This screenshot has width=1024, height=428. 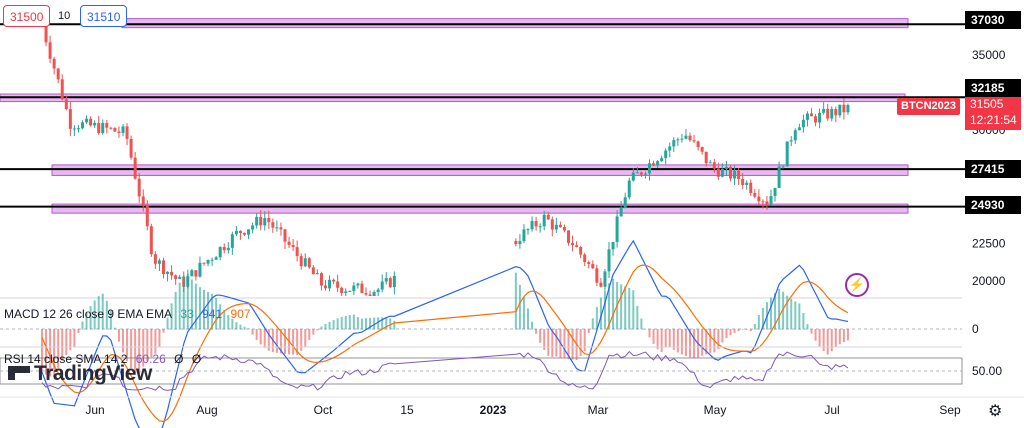 I want to click on ask-button: 31510, so click(x=104, y=16).